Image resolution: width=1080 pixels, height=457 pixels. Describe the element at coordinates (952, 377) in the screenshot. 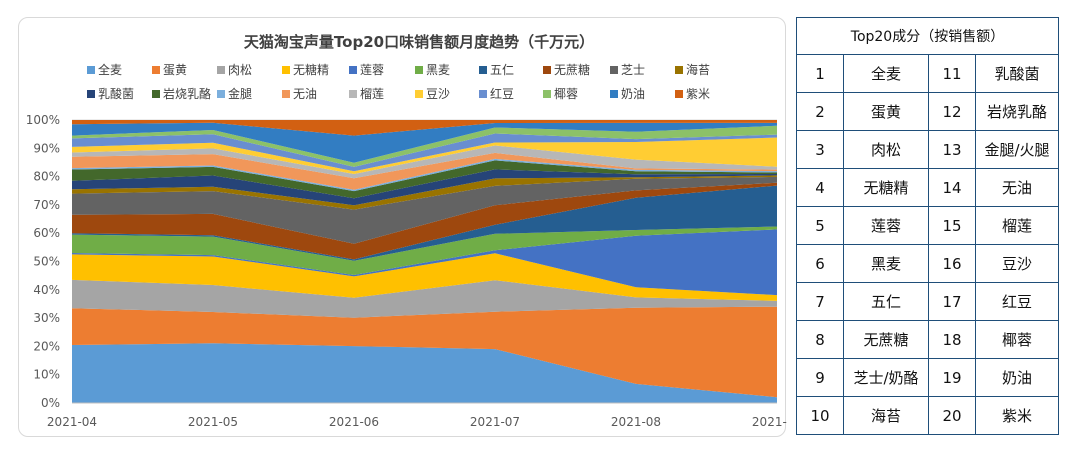

I see `rank-number: 19` at that location.